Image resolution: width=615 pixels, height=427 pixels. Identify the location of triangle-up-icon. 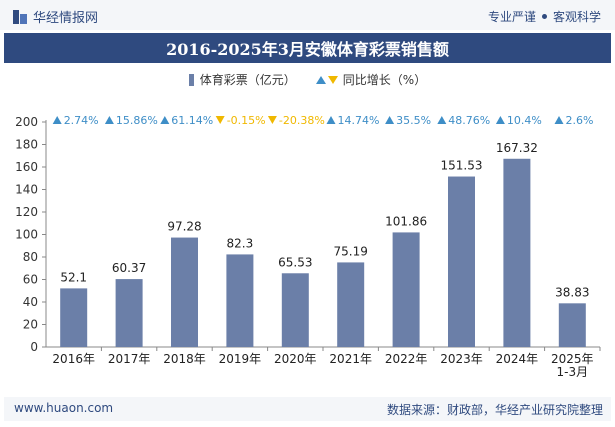
(320, 79).